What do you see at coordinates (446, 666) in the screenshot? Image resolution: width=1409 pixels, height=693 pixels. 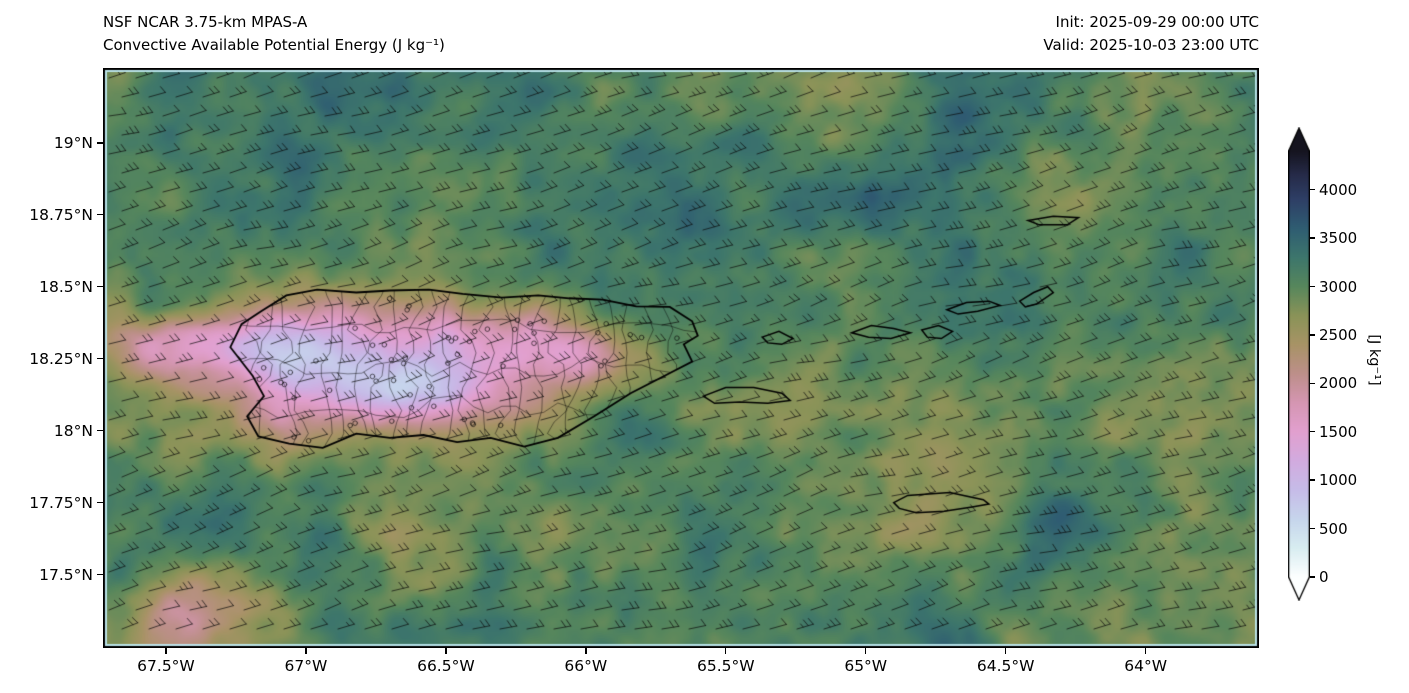 I see `x-tick-label: 66.5°W` at bounding box center [446, 666].